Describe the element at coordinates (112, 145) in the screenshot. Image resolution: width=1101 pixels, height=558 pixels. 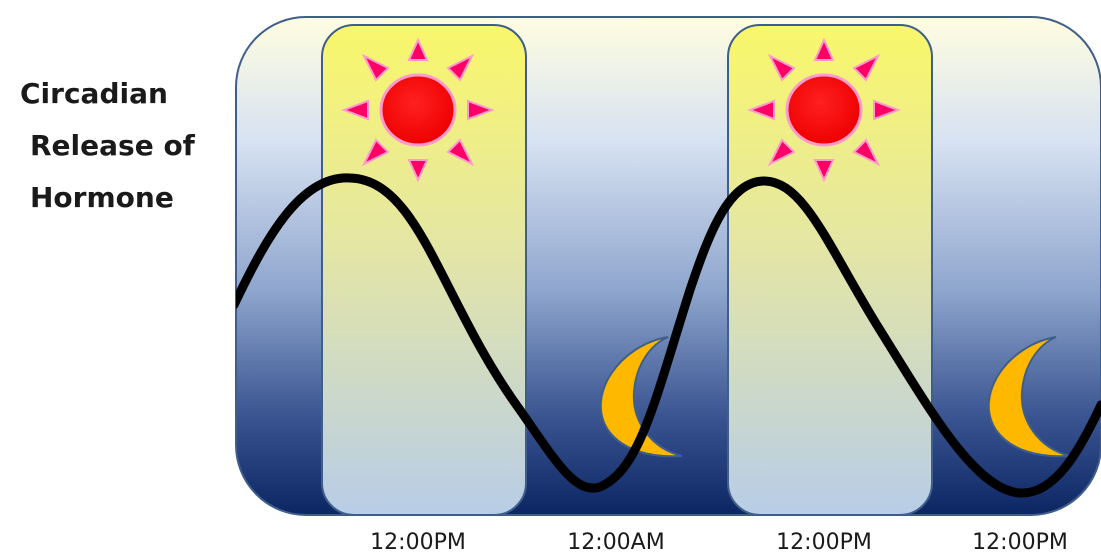
I see `y-axis-label-line-2: Release of` at that location.